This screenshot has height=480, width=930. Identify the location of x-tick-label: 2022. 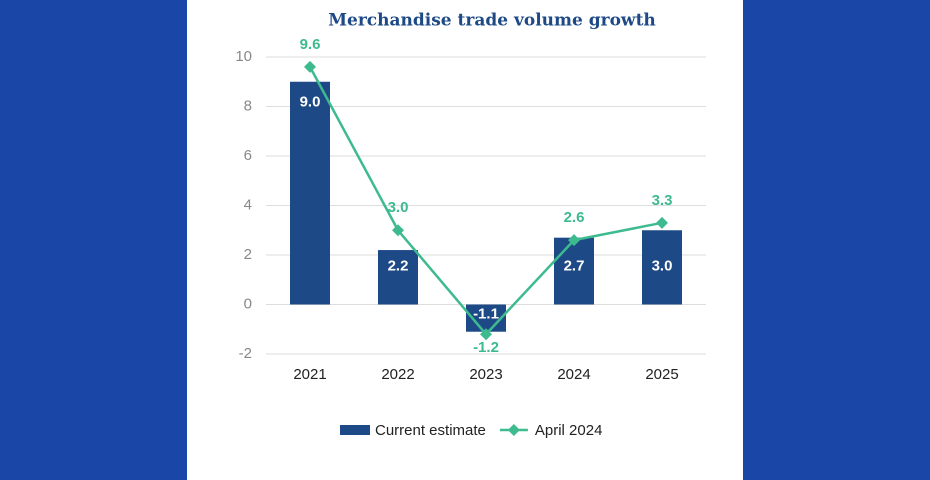
(397, 374).